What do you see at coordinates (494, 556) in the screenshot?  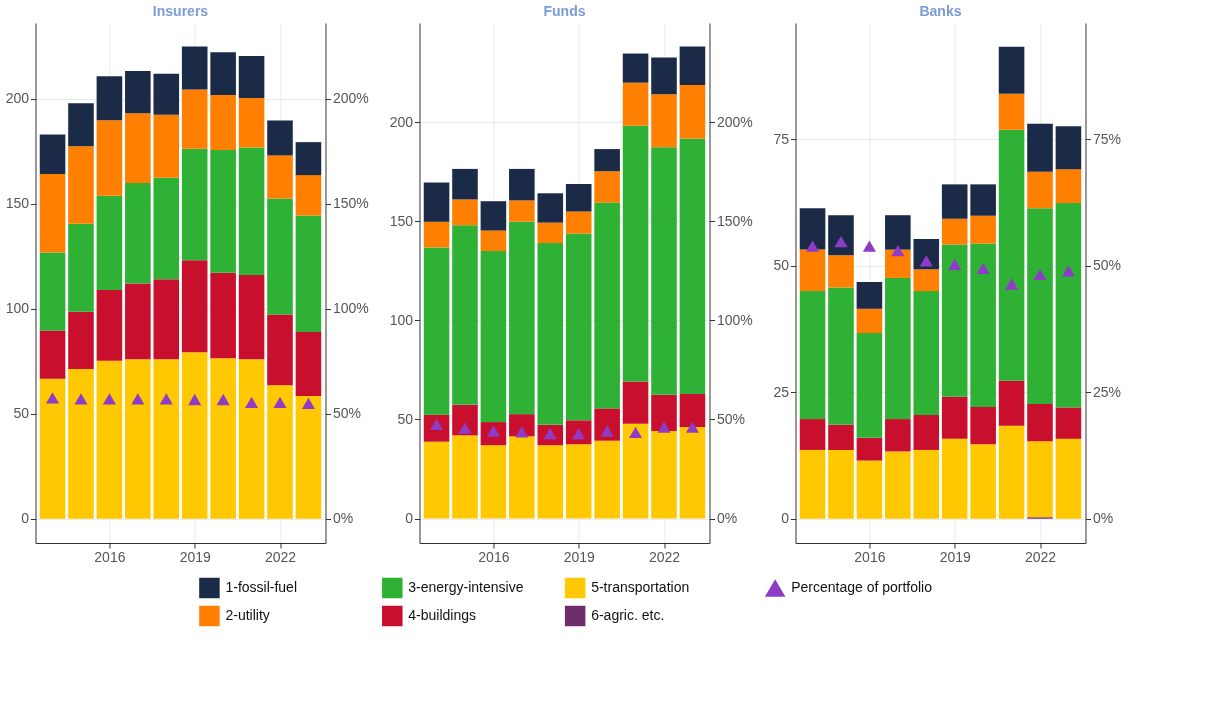 I see `x-tick-label: 2016` at bounding box center [494, 556].